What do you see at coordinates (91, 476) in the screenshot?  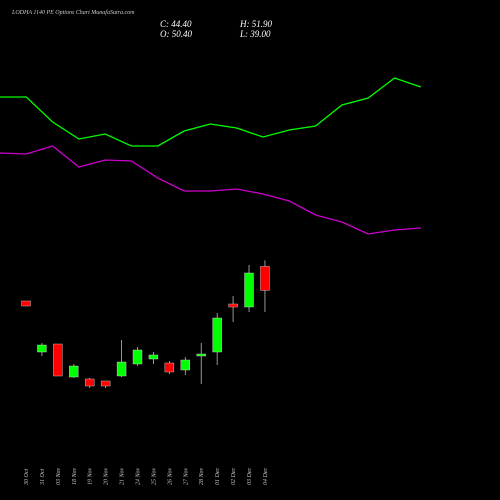 I see `x-tick-label: 19 Nov` at bounding box center [91, 476].